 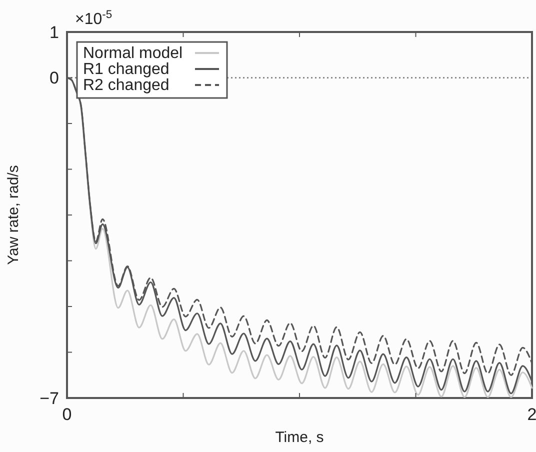 What do you see at coordinates (531, 414) in the screenshot?
I see `x-tick-label: 2` at bounding box center [531, 414].